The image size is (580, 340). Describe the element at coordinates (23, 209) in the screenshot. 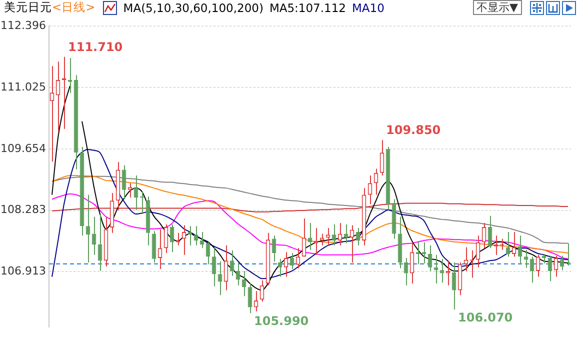

I see `y-tick-label: 108.283` at that location.